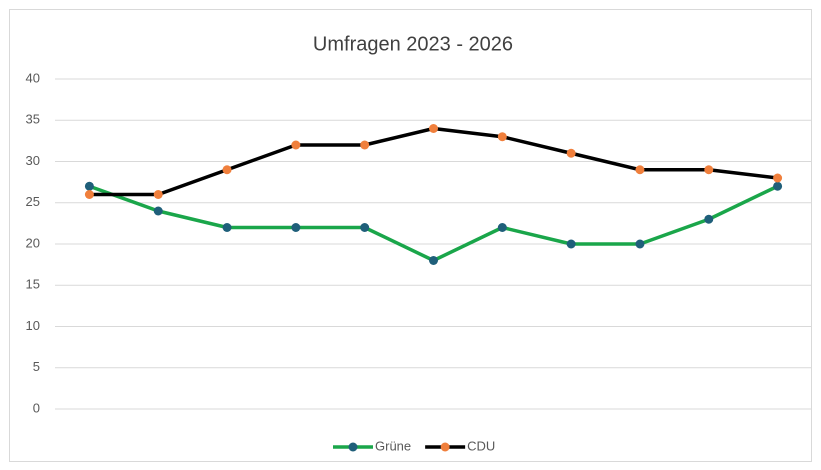 The width and height of the screenshot is (821, 470). Describe the element at coordinates (33, 325) in the screenshot. I see `y-tick-label: 10` at that location.